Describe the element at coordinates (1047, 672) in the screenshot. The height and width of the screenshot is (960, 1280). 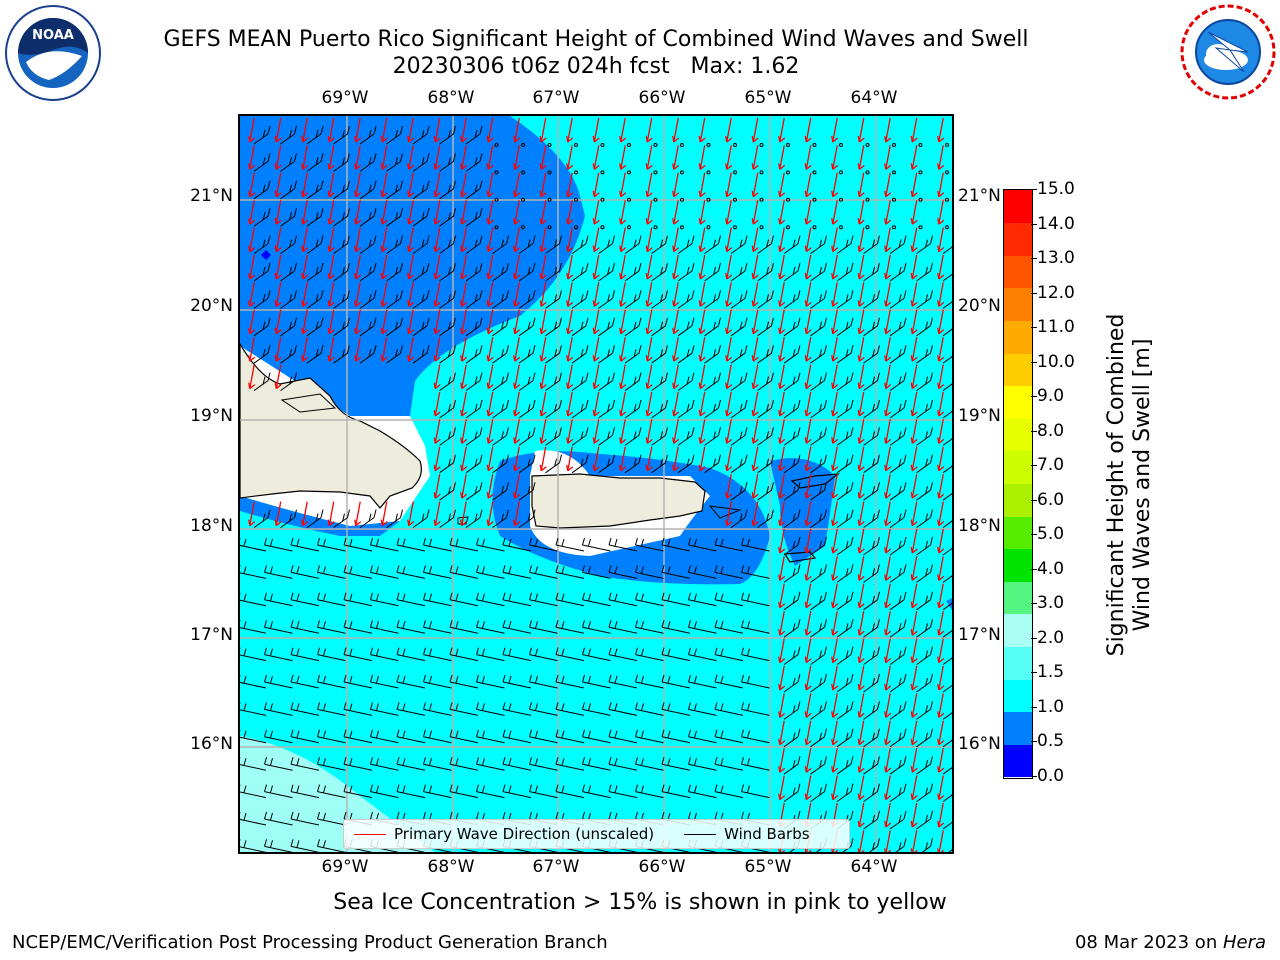
I see `colorbar-tick-label: 1.5` at that location.